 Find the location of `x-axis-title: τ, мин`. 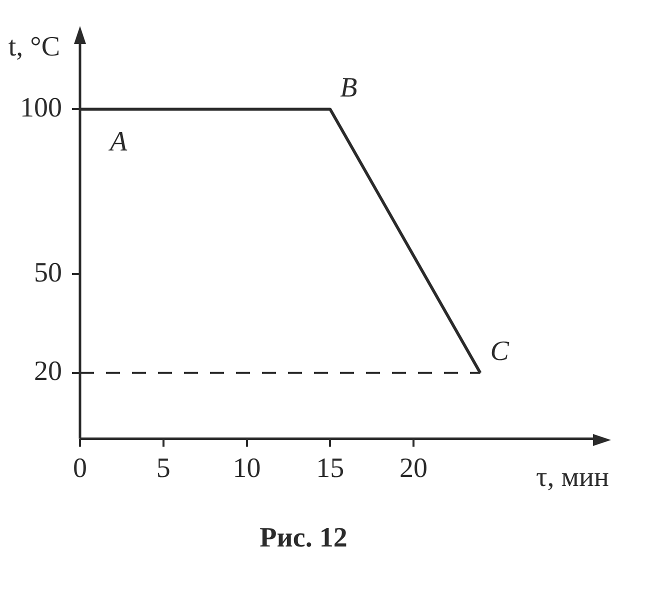

x-axis-title: τ, мин is located at coordinates (572, 478).